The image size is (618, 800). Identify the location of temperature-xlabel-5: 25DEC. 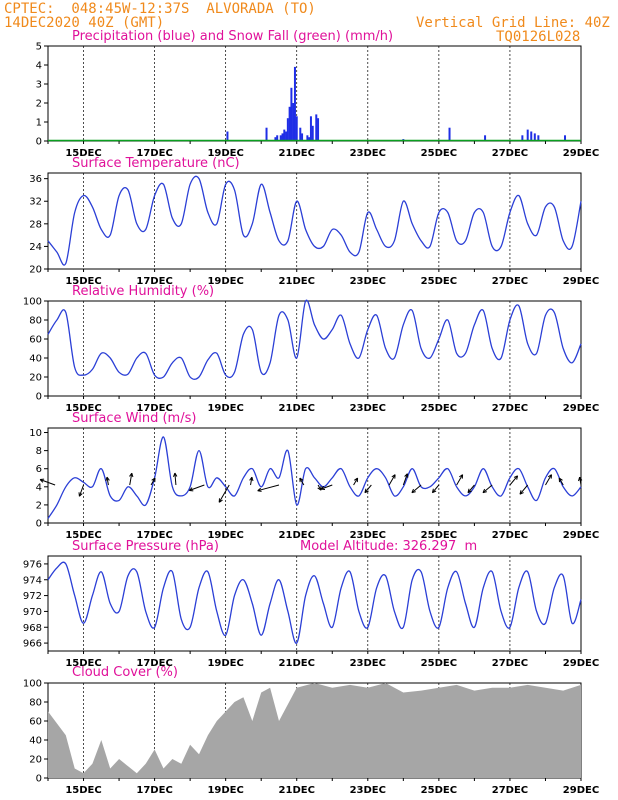
(439, 281).